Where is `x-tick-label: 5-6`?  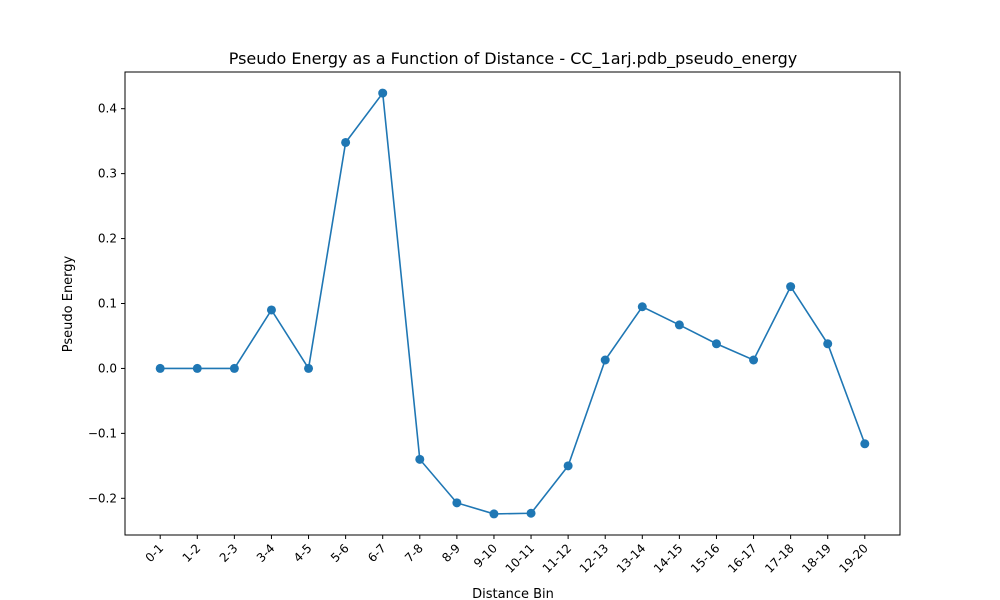
x-tick-label: 5-6 is located at coordinates (340, 553).